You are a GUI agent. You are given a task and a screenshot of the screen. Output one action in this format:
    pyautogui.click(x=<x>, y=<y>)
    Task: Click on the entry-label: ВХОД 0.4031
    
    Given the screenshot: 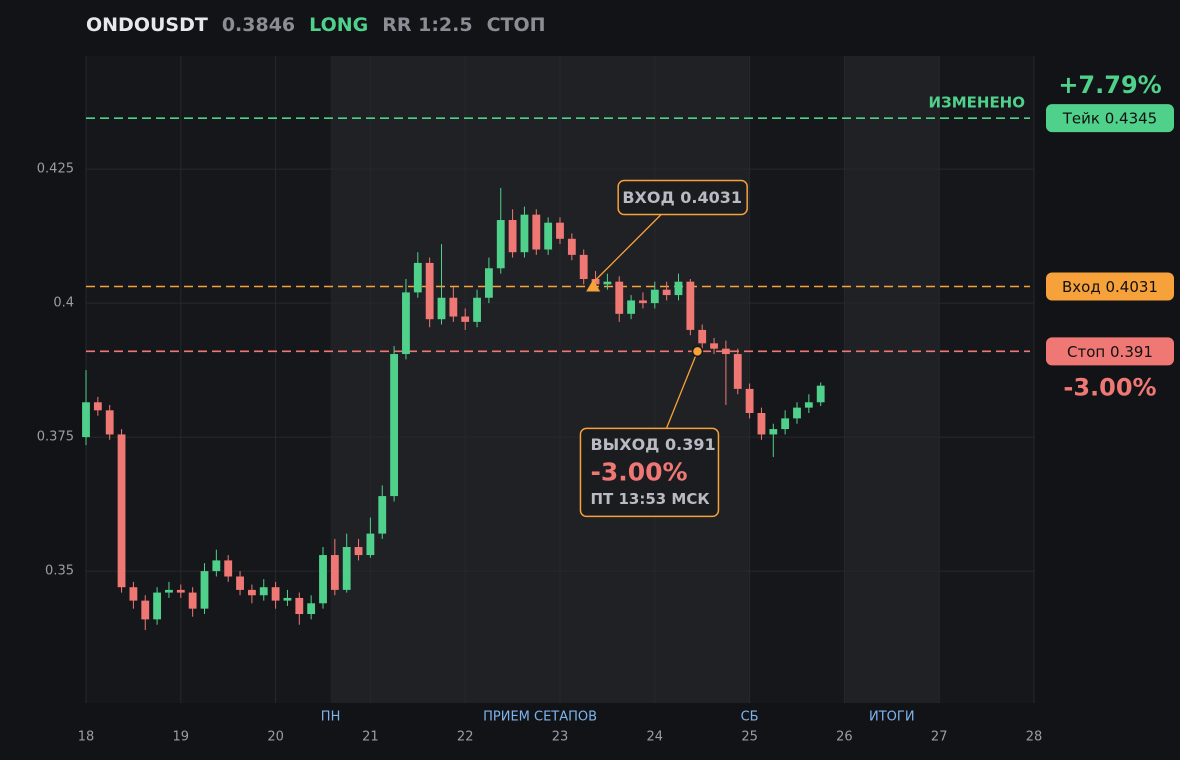 What is the action you would take?
    pyautogui.click(x=682, y=197)
    